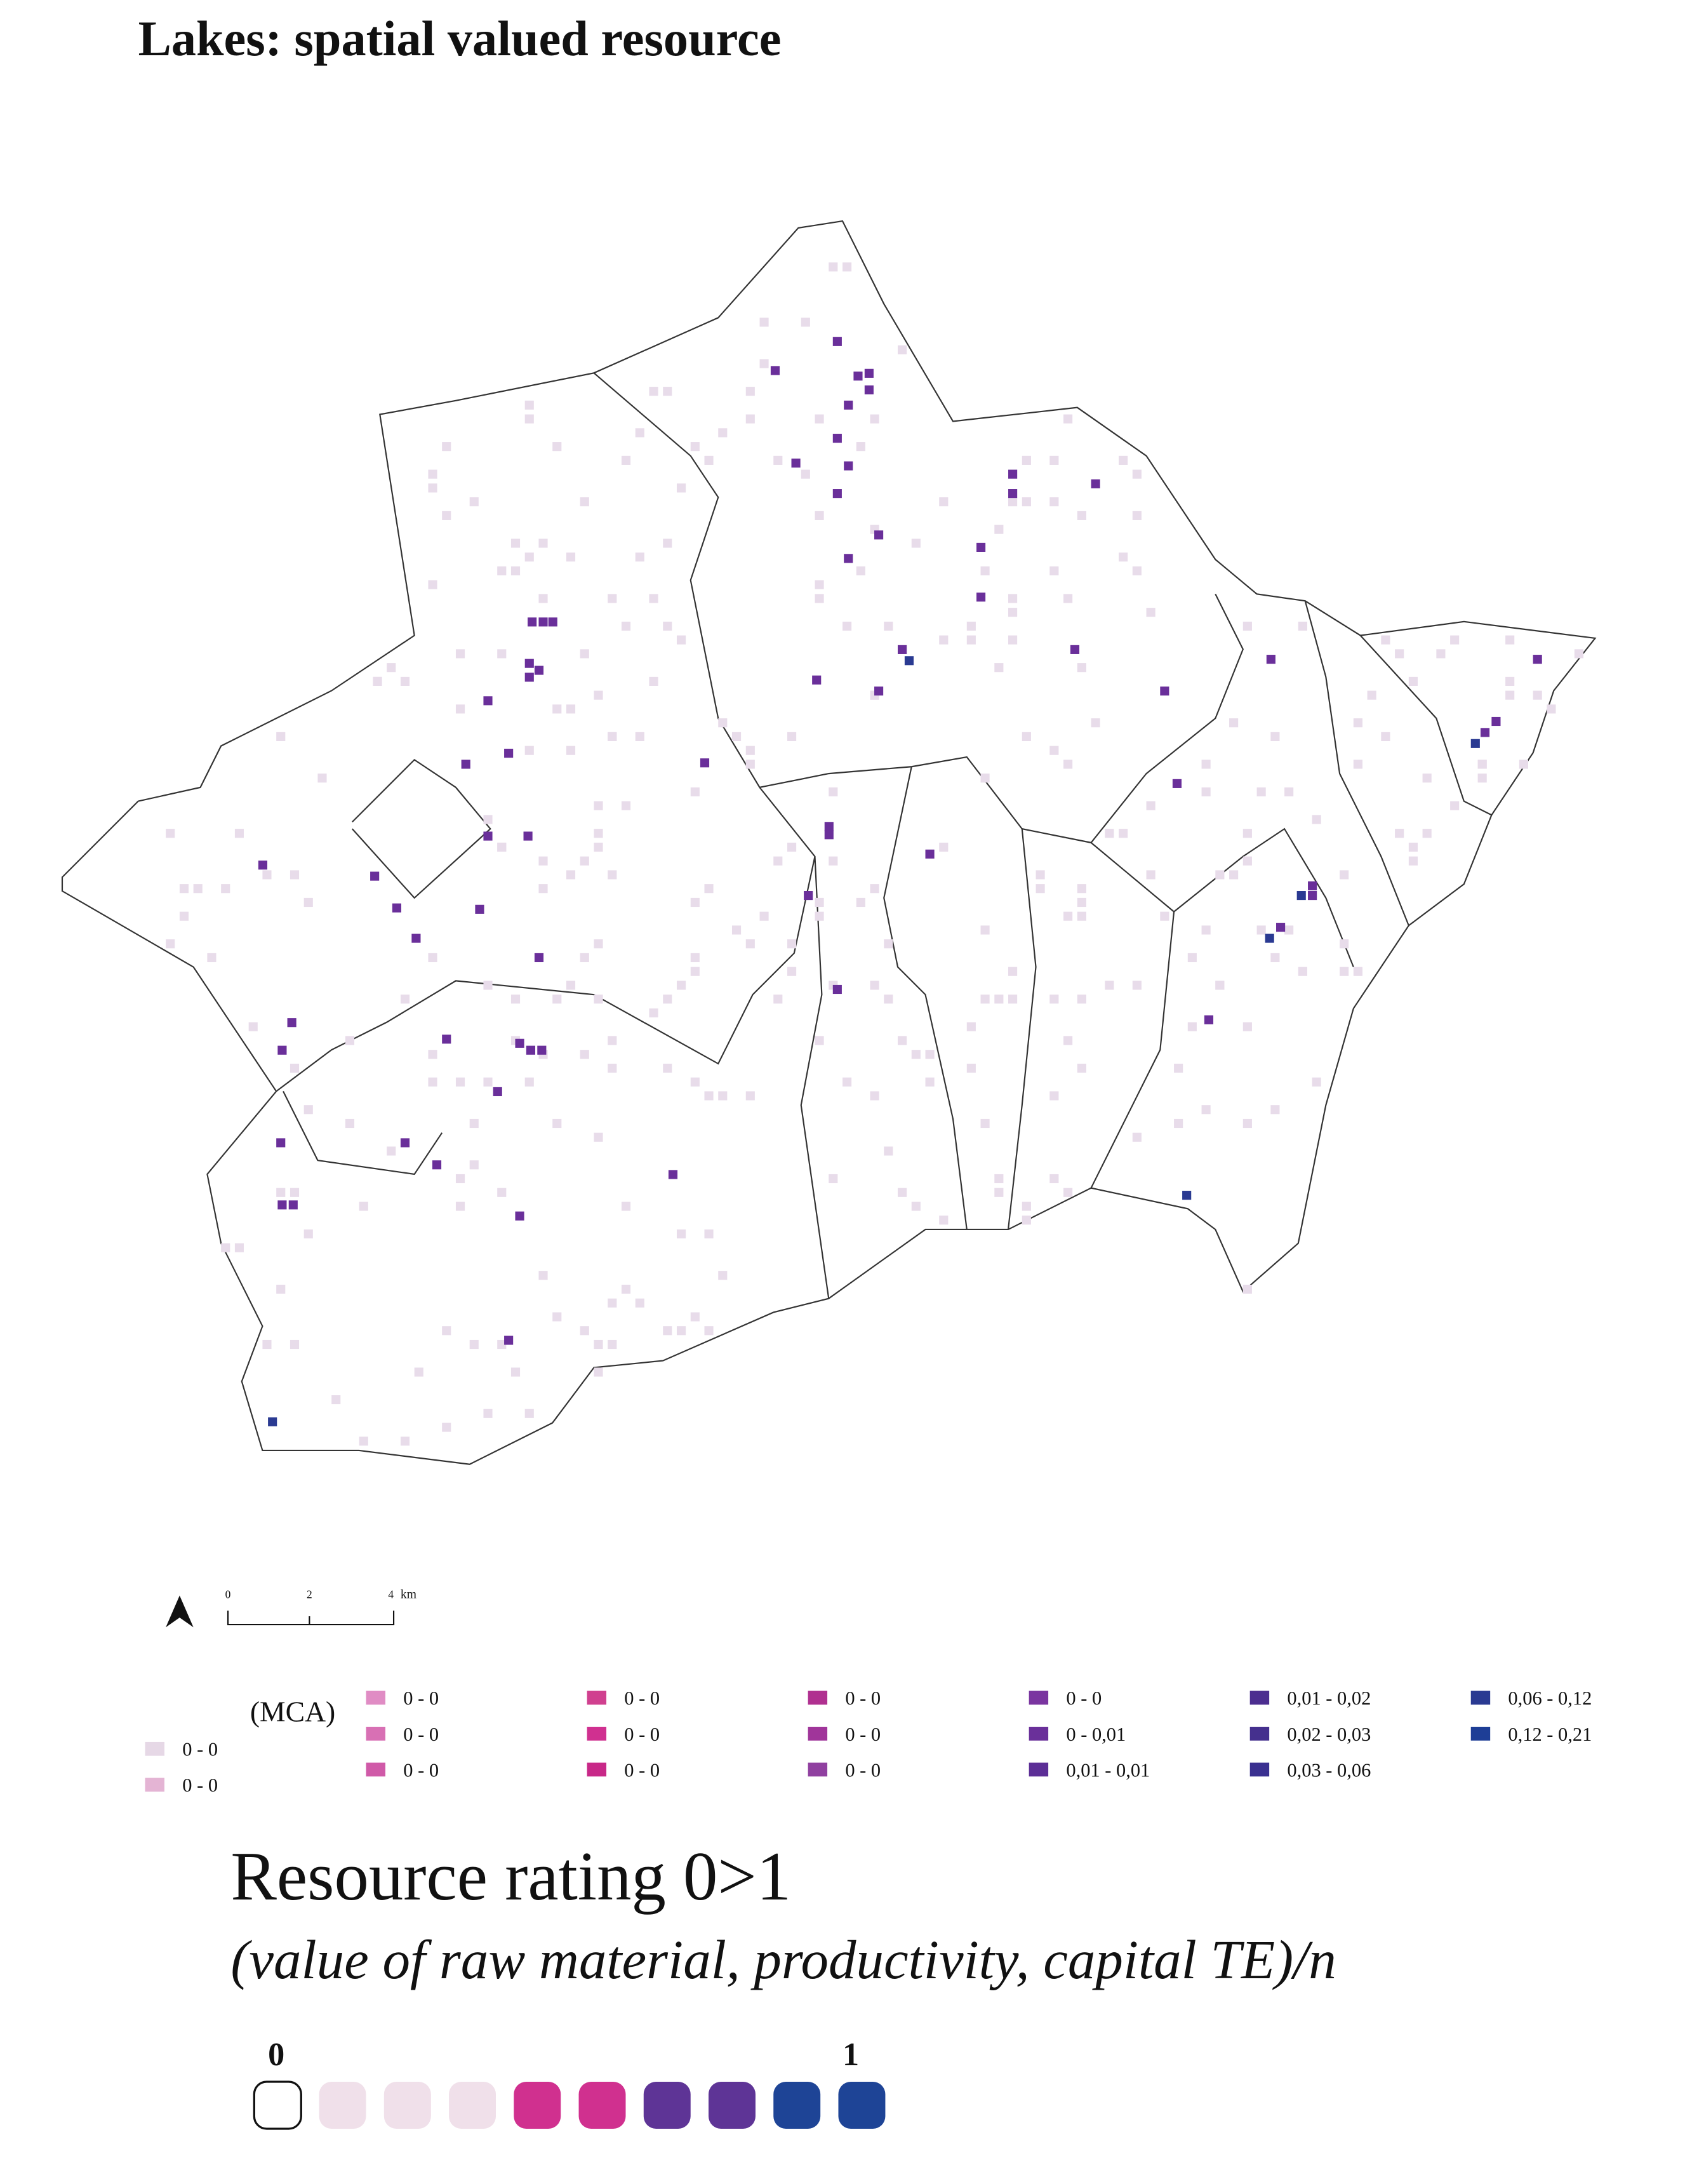 This screenshot has height=2184, width=1685. I want to click on north-arrow, so click(180, 1611).